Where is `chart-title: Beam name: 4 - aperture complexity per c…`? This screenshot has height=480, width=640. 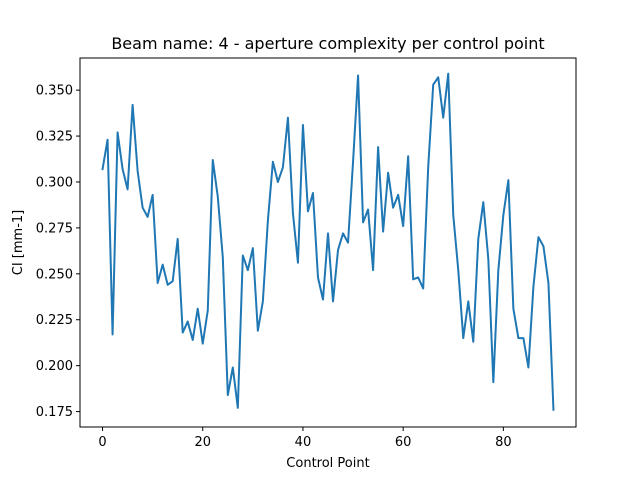 chart-title: Beam name: 4 - aperture complexity per c… is located at coordinates (327, 43).